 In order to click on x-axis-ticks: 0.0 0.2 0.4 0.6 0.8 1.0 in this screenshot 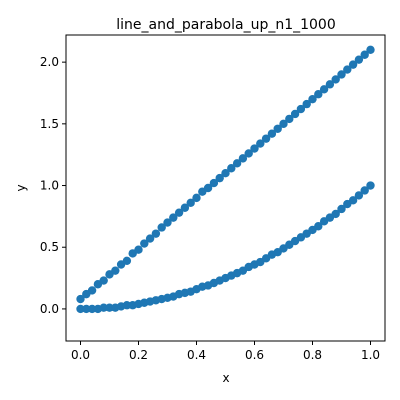, I will do `click(225, 351)`.